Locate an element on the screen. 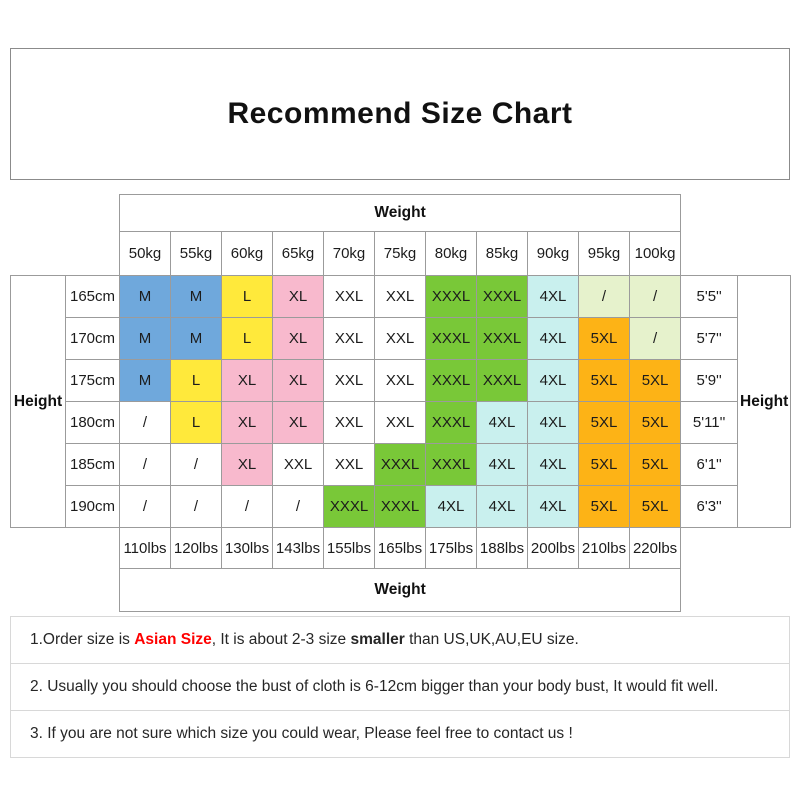 Image resolution: width=800 pixels, height=800 pixels. note-1-segment: smaller is located at coordinates (377, 639).